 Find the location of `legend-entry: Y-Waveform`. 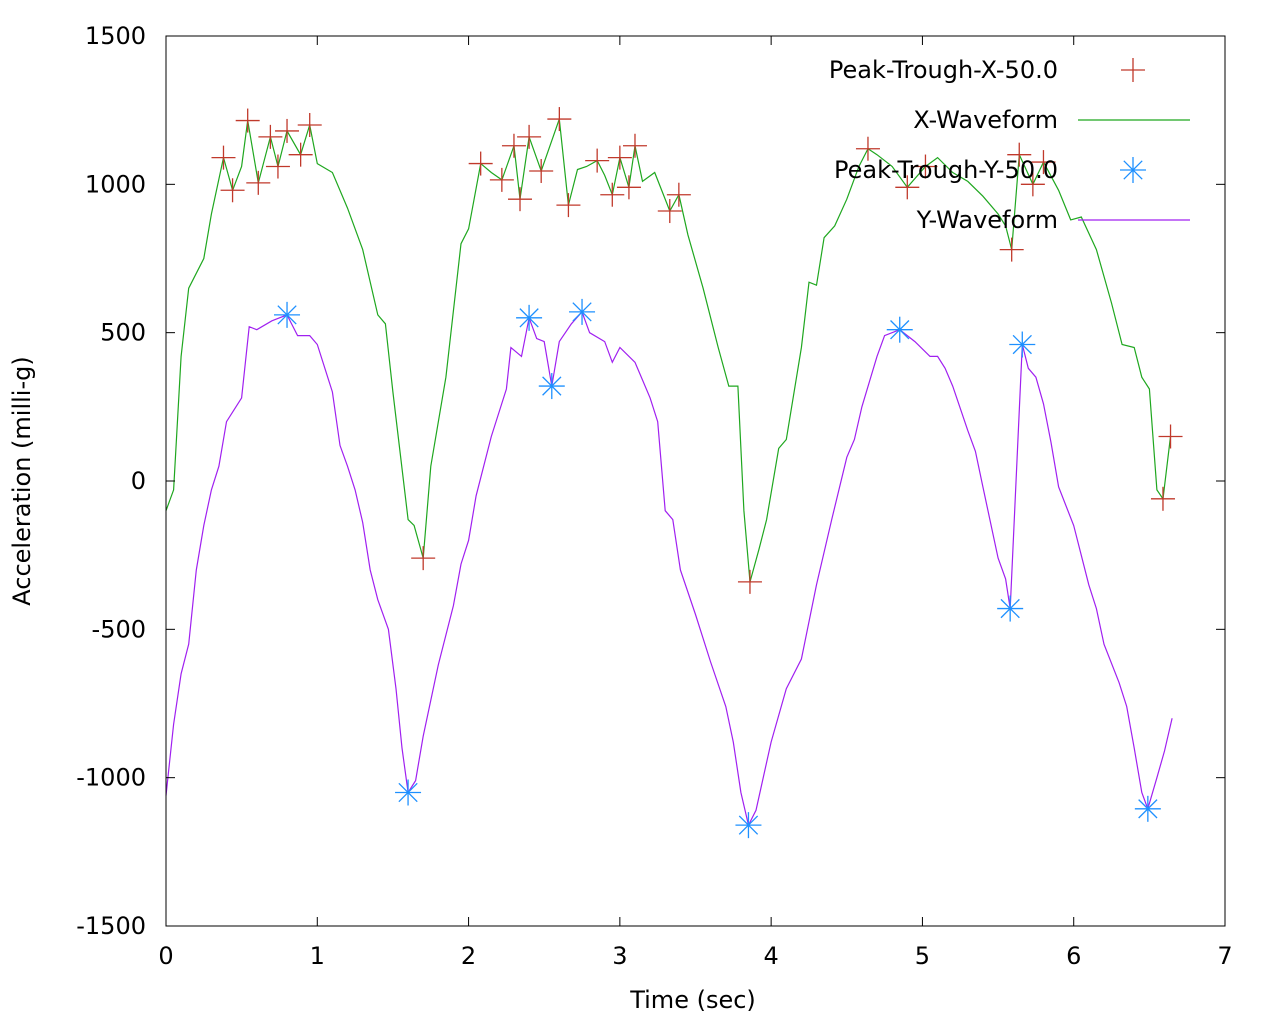

legend-entry: Y-Waveform is located at coordinates (1053, 220).